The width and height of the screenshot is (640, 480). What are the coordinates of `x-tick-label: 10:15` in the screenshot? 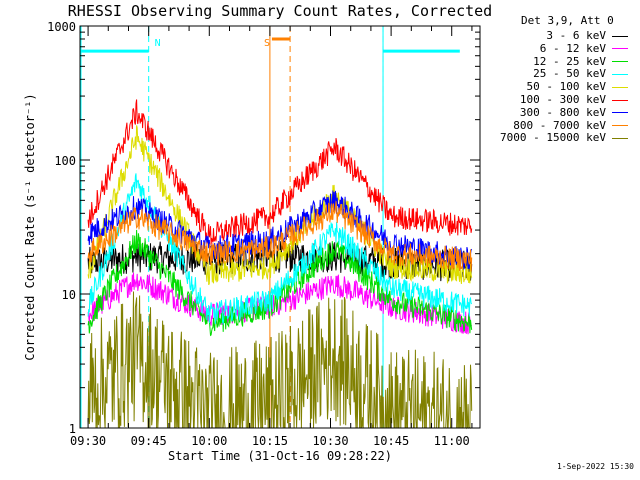 It's located at (270, 441).